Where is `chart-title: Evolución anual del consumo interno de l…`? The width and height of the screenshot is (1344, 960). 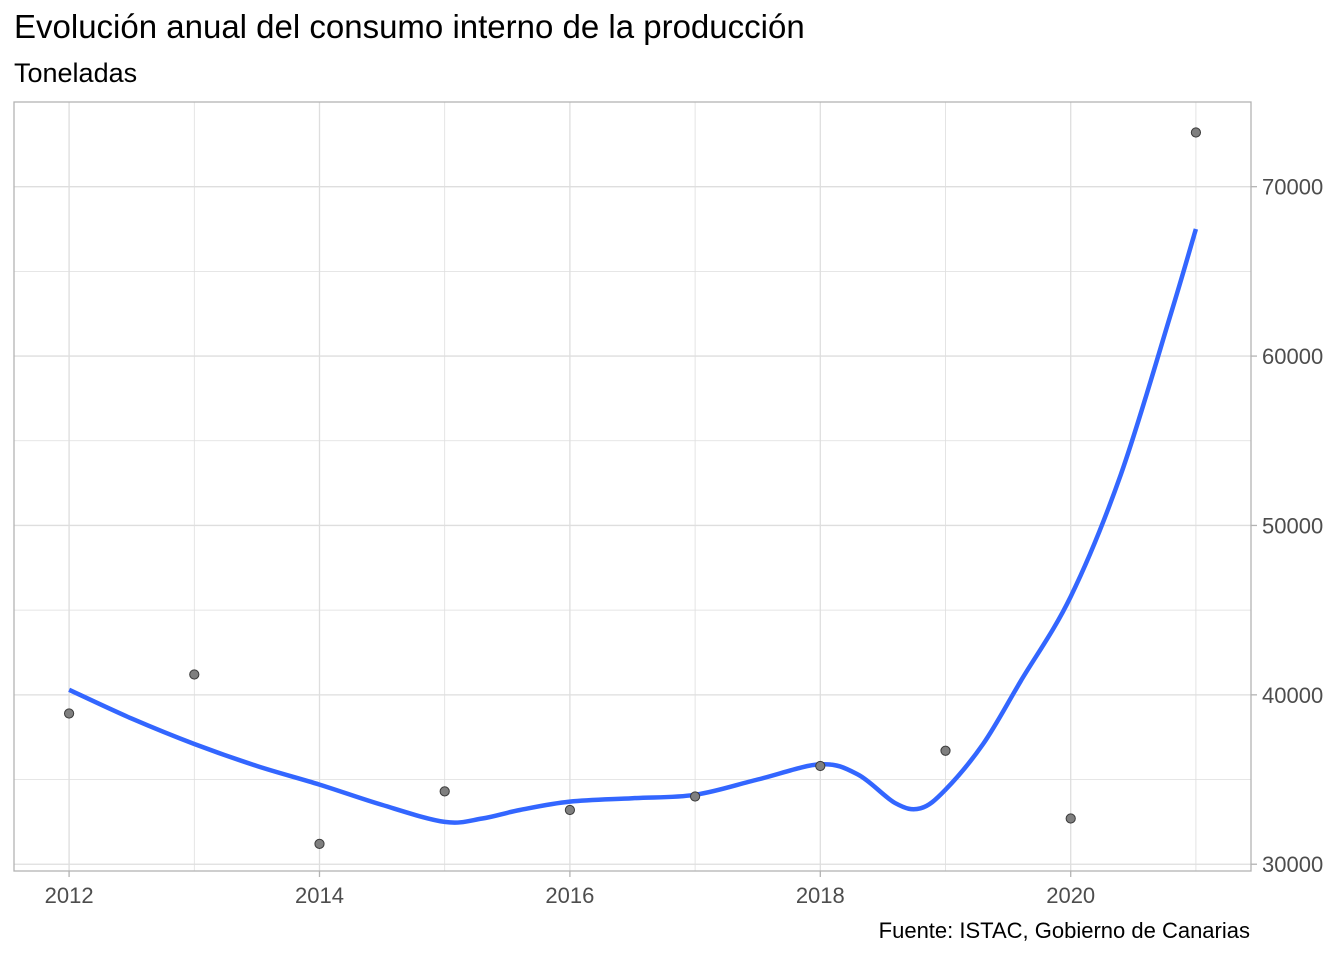 chart-title: Evolución anual del consumo interno de l… is located at coordinates (409, 26).